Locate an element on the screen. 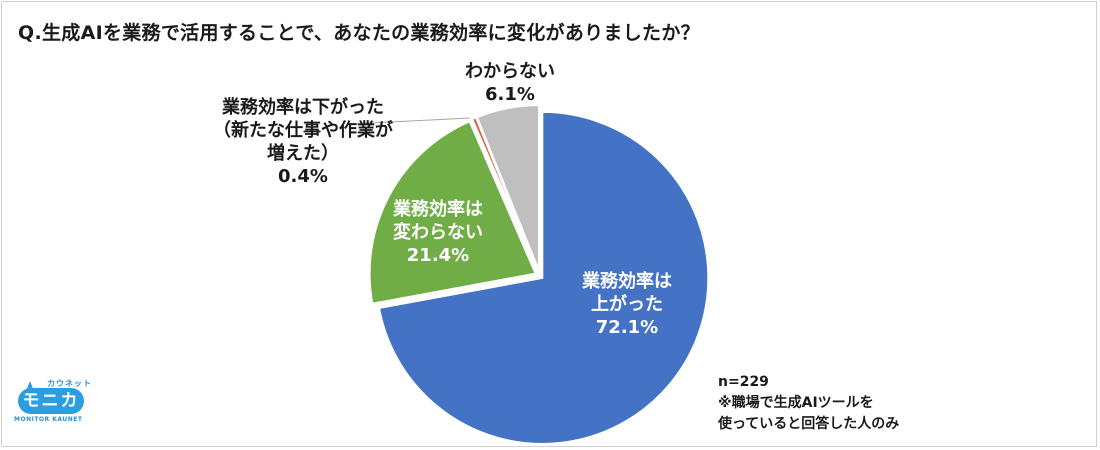  label-same-line1: 業務効率は is located at coordinates (438, 209).